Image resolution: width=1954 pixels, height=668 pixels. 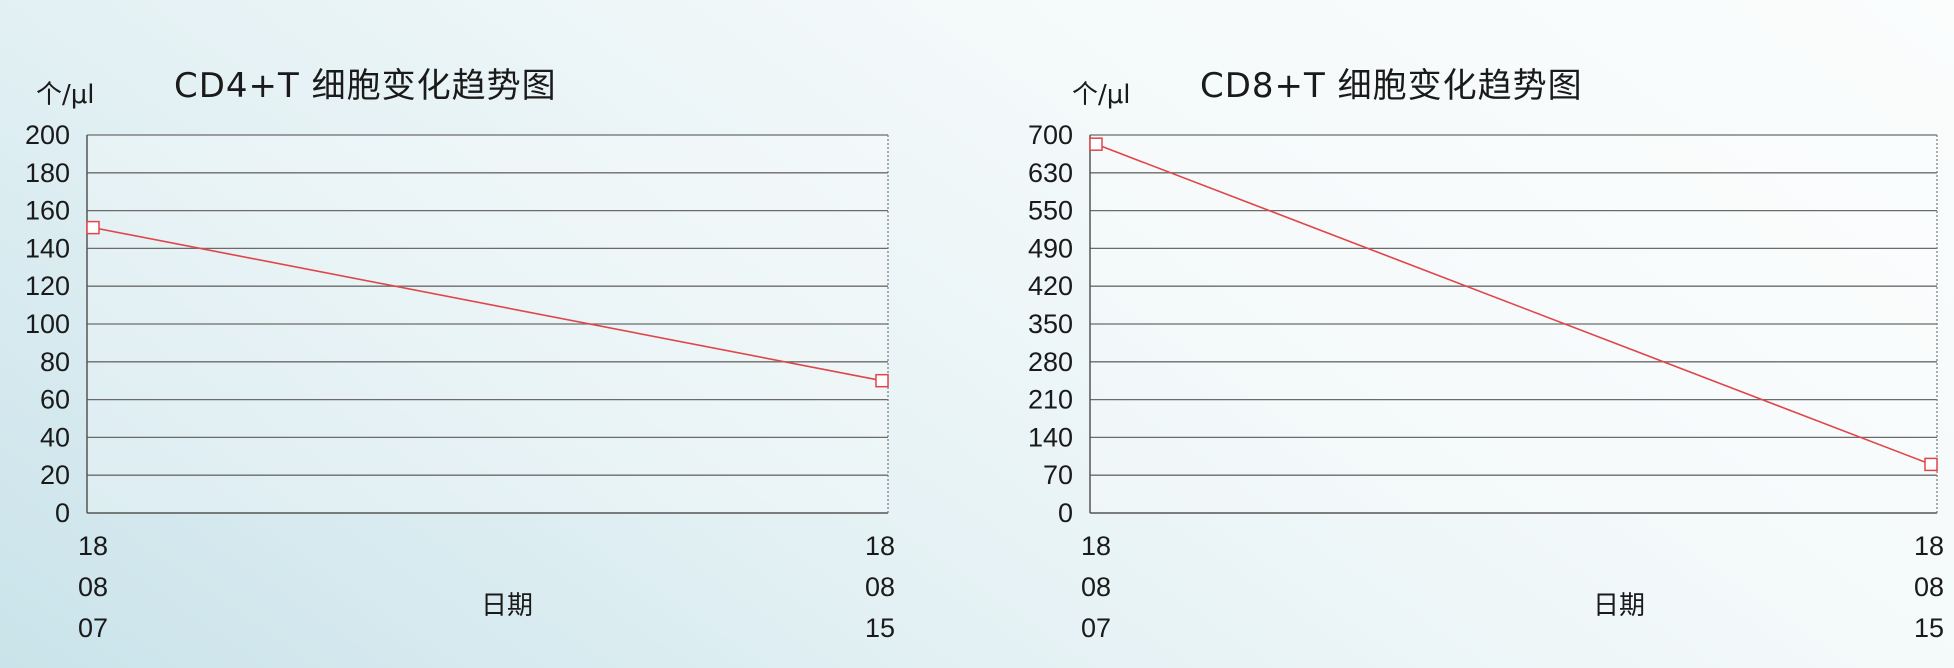 What do you see at coordinates (1050, 400) in the screenshot?
I see `y-tick-label: 210` at bounding box center [1050, 400].